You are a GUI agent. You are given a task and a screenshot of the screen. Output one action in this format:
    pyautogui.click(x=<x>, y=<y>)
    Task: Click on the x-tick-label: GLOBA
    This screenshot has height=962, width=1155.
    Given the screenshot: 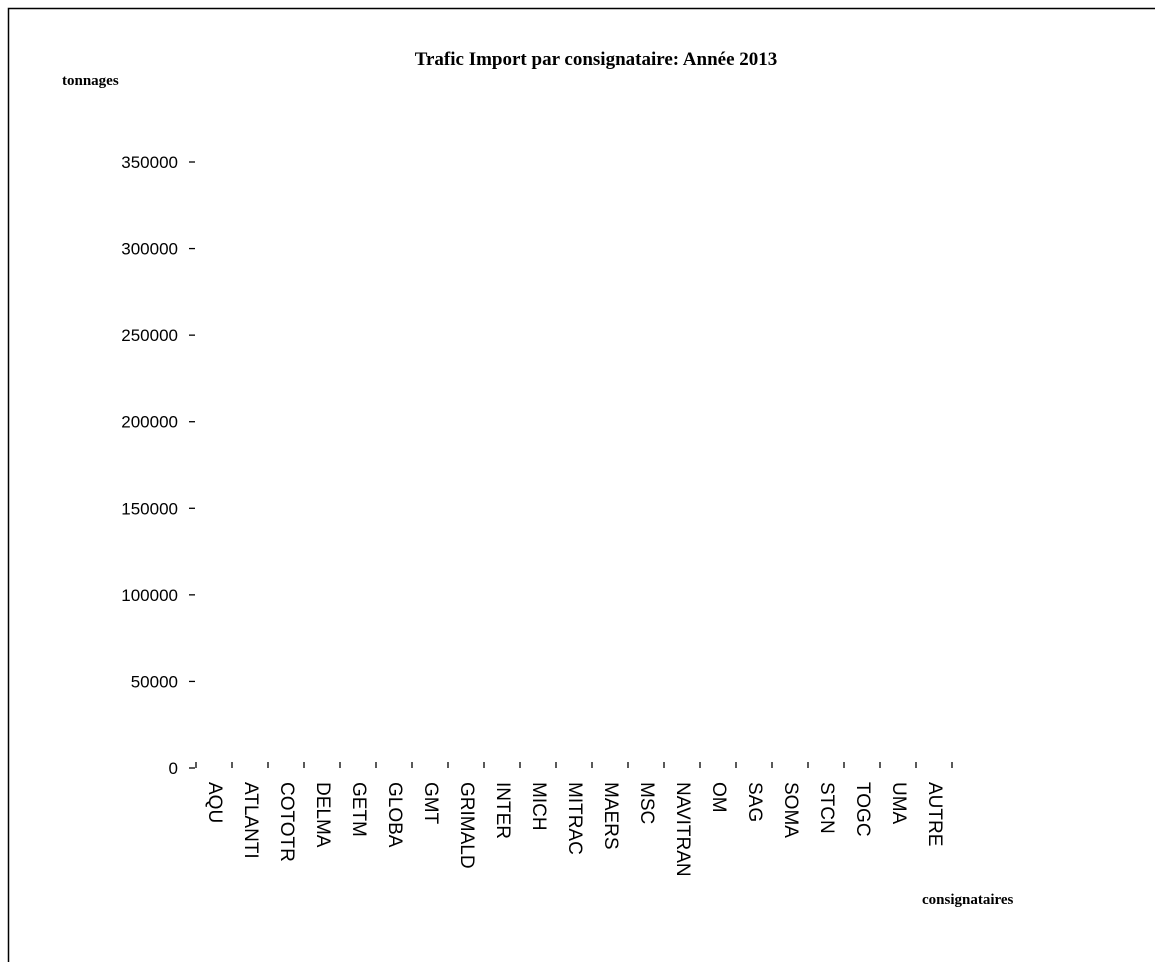 What is the action you would take?
    pyautogui.click(x=394, y=815)
    